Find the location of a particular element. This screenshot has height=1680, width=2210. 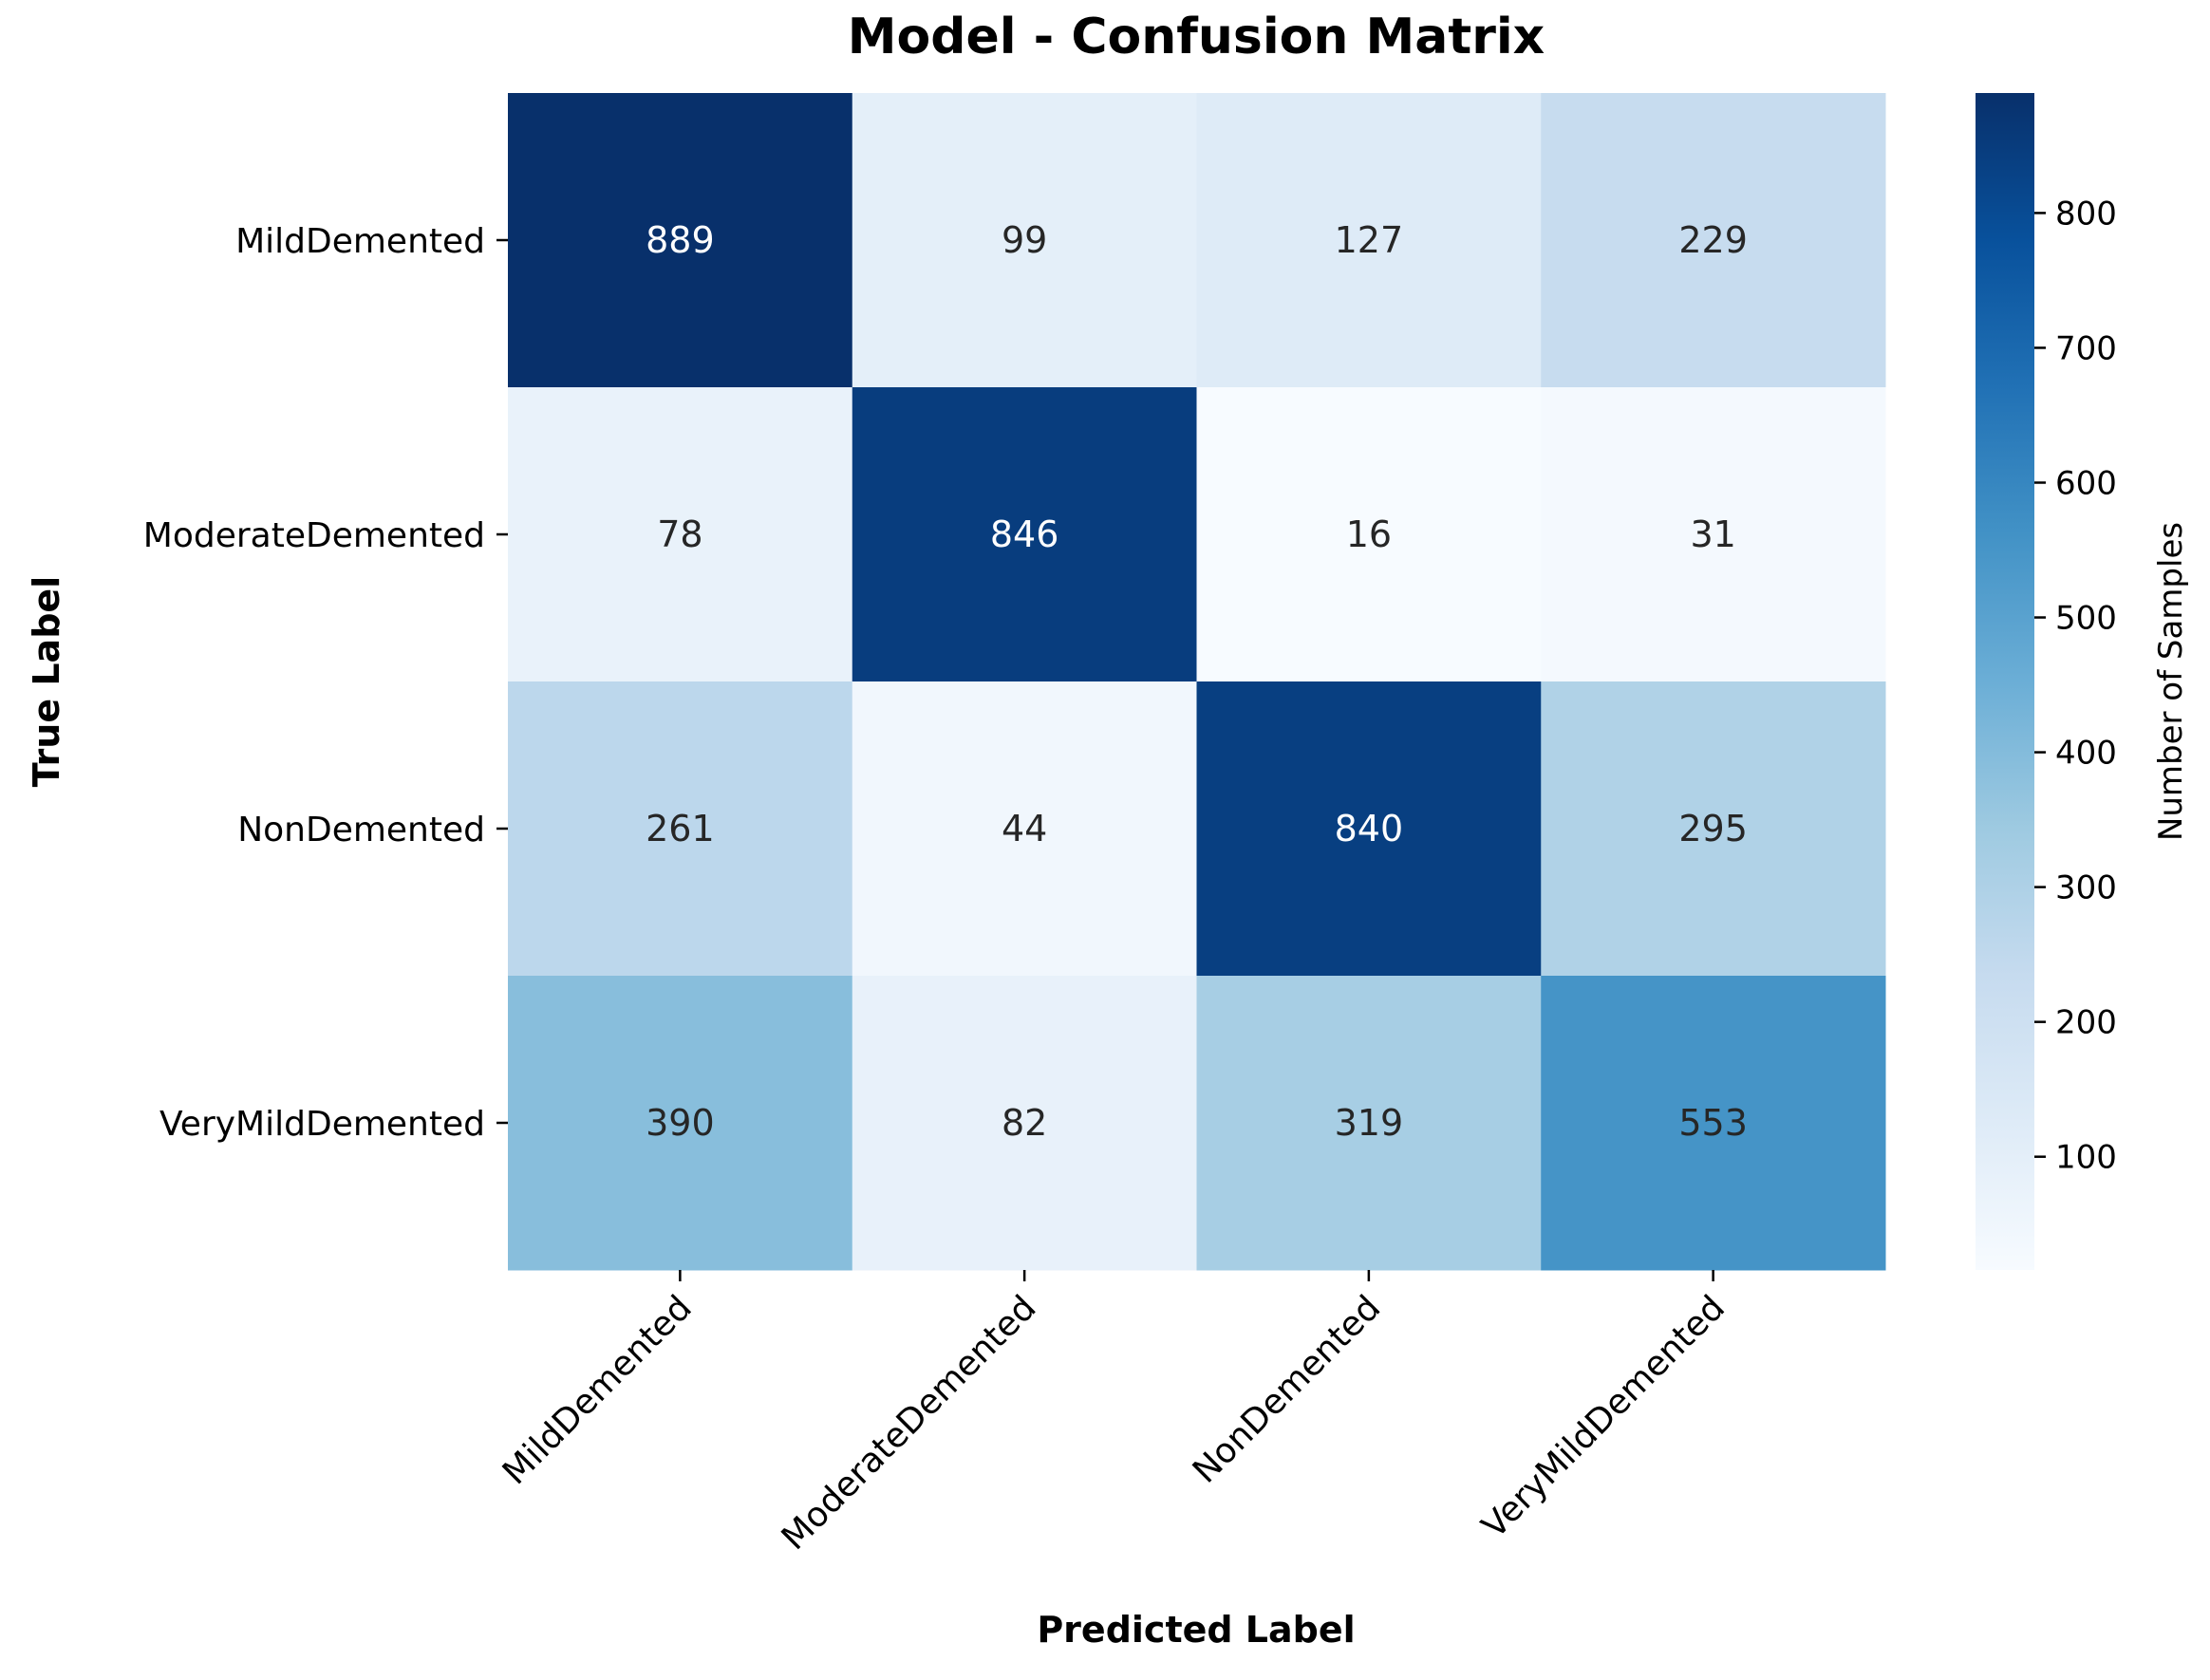

x-tick-label: ModerateDemented is located at coordinates (909, 1423).